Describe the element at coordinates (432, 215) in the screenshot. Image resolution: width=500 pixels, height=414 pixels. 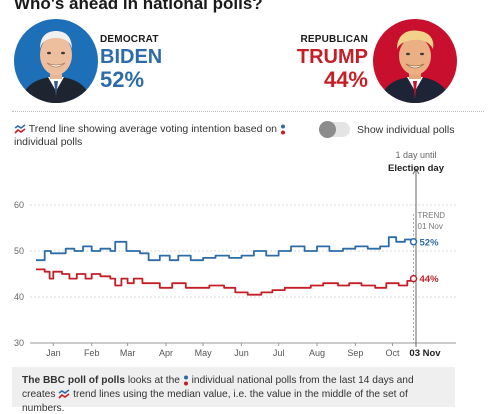
I see `trend-annotation-title: TREND` at that location.